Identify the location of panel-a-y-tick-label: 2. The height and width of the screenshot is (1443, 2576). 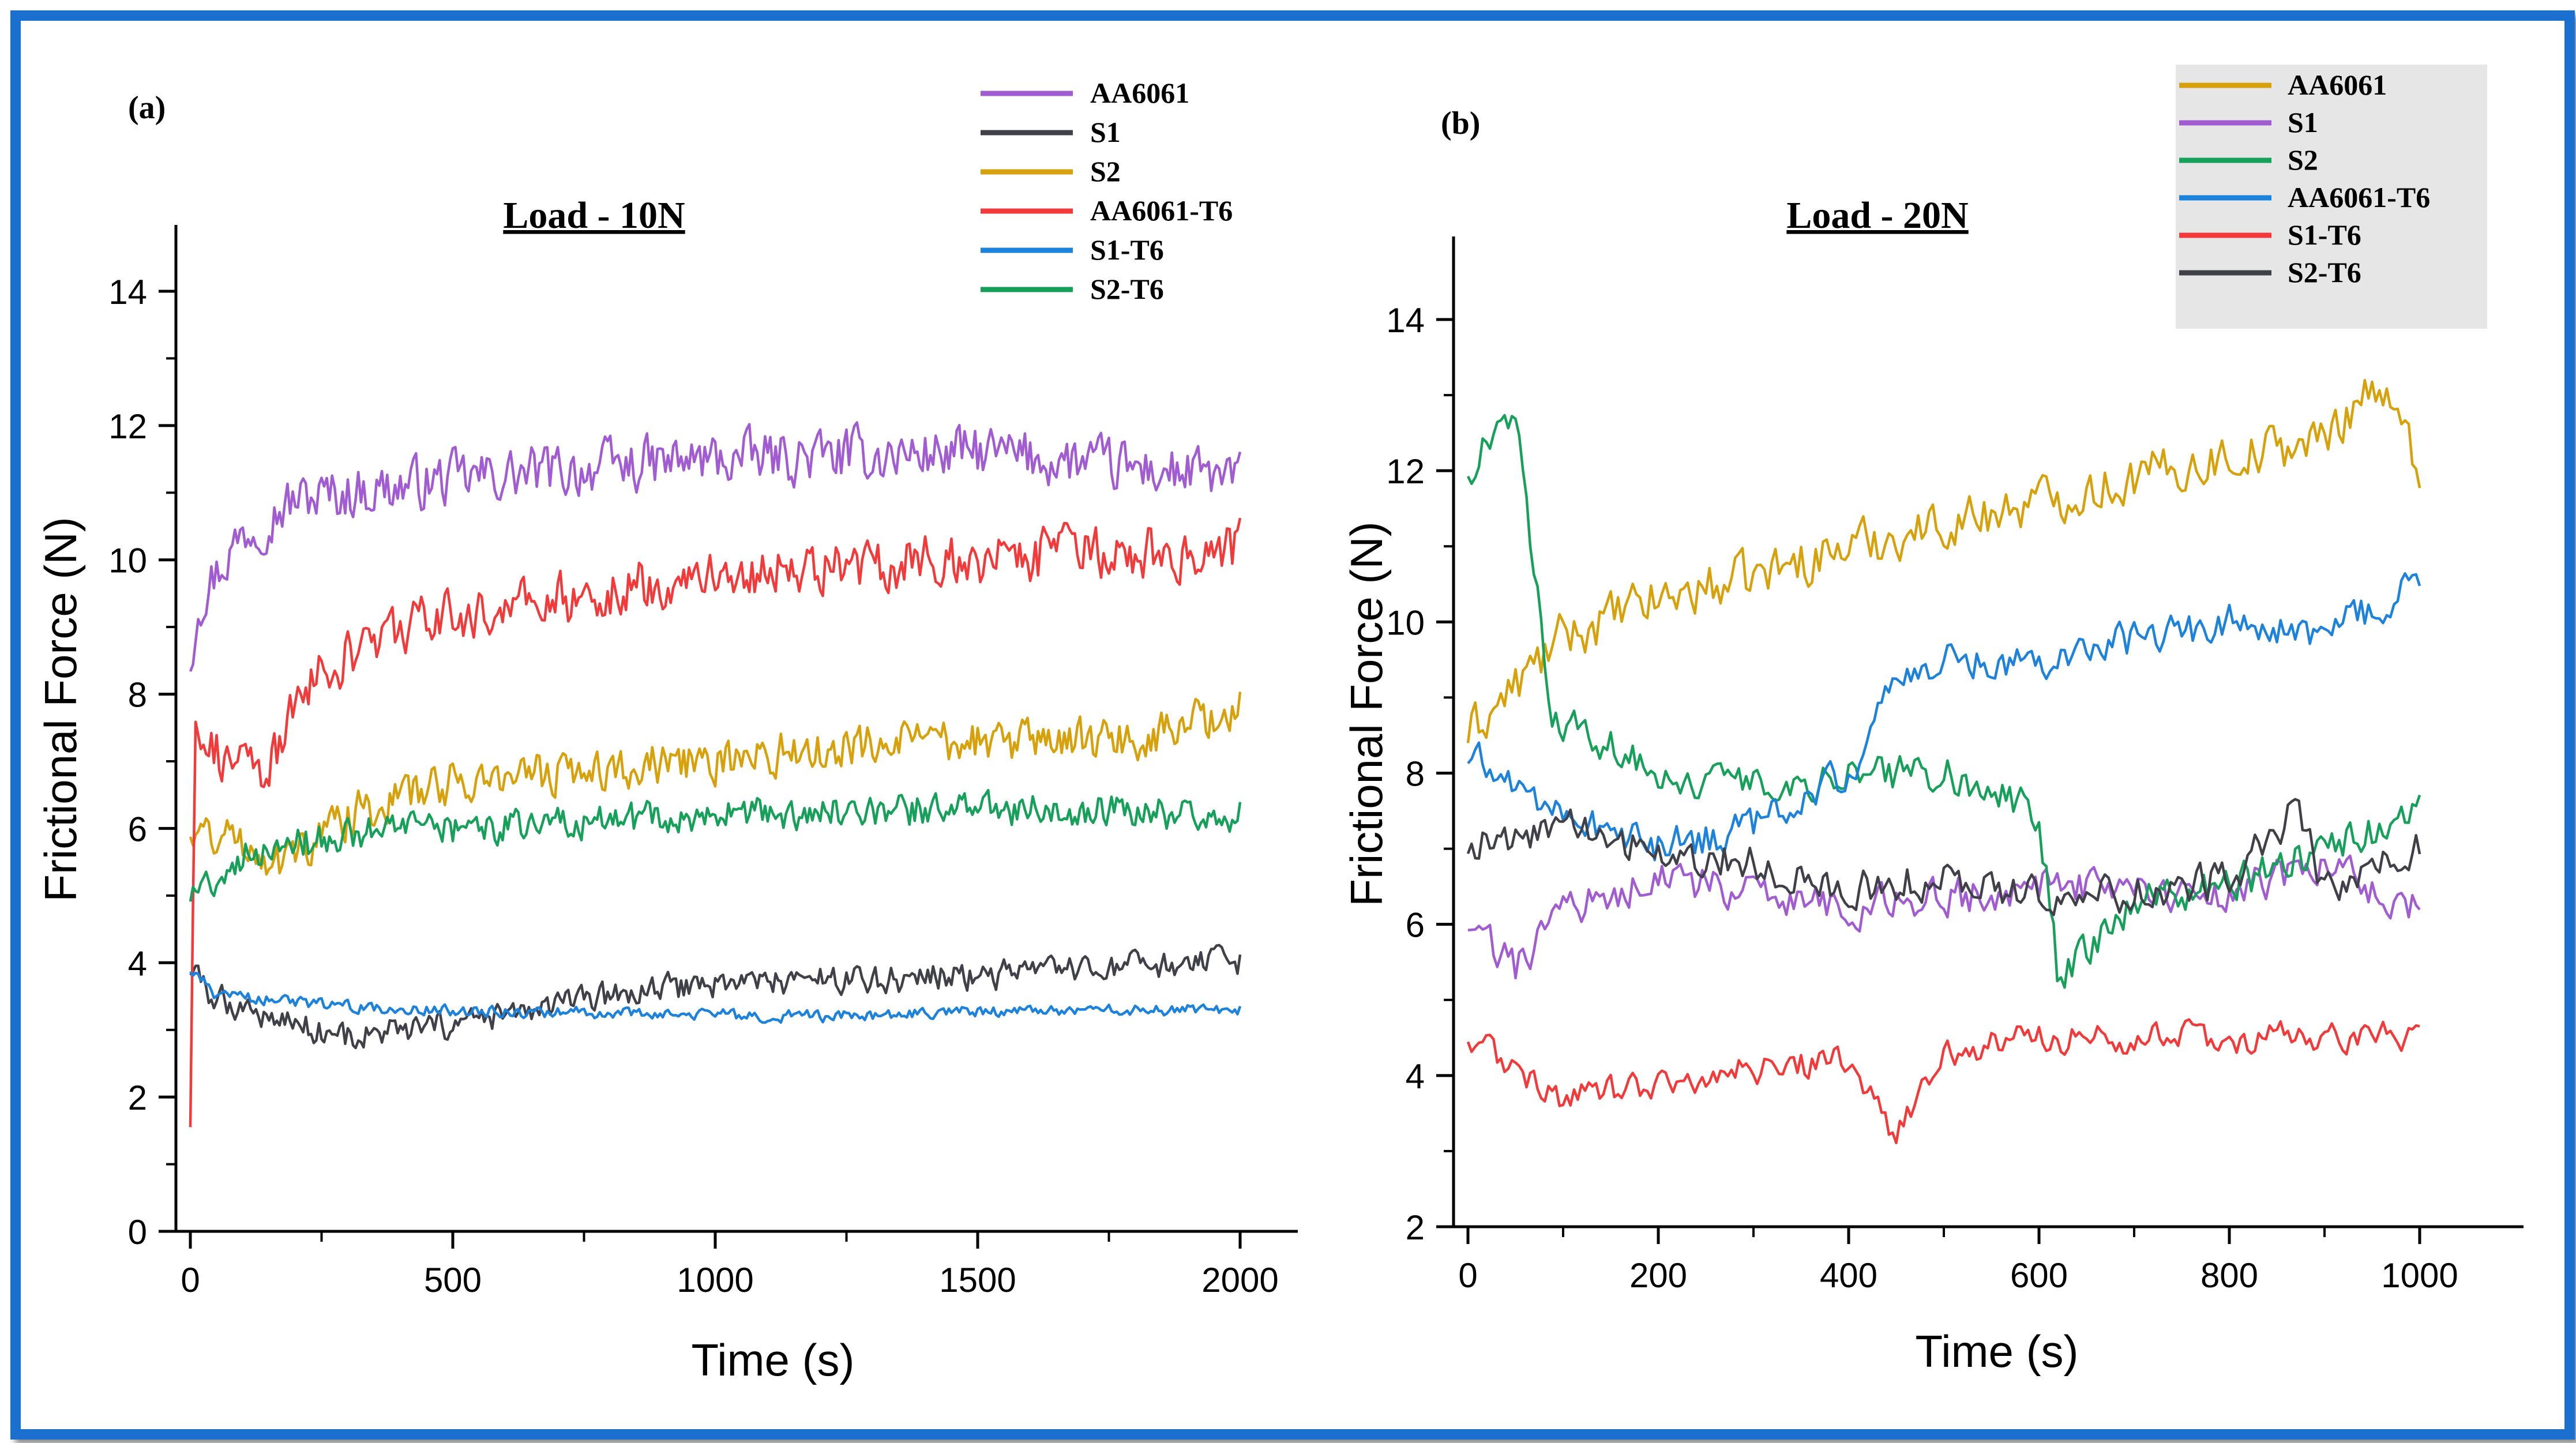
(137, 1098).